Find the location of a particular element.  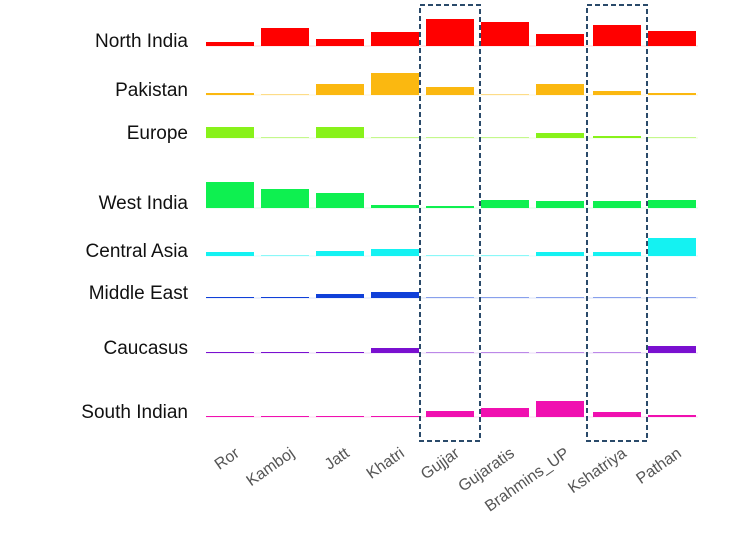

x-tick-label: Kamboj is located at coordinates (271, 467).